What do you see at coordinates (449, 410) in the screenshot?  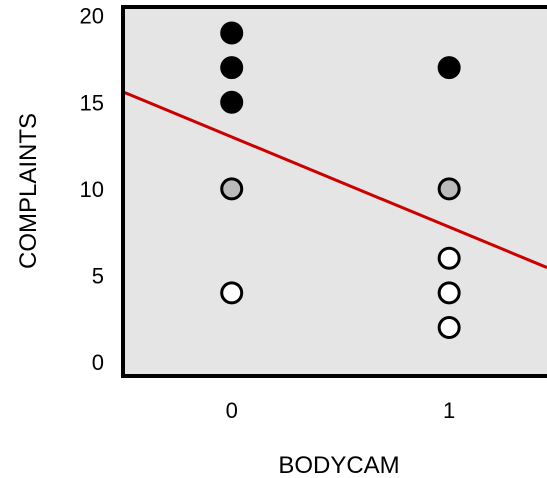 I see `x-tick-label: 1` at bounding box center [449, 410].